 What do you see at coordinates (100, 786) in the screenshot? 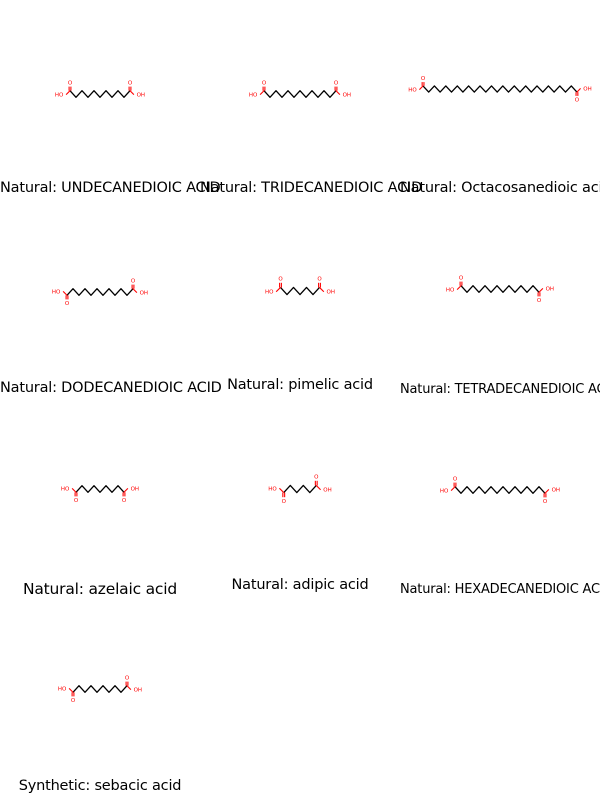
I see `molecule-label: Synthetic: sebacic acid` at bounding box center [100, 786].